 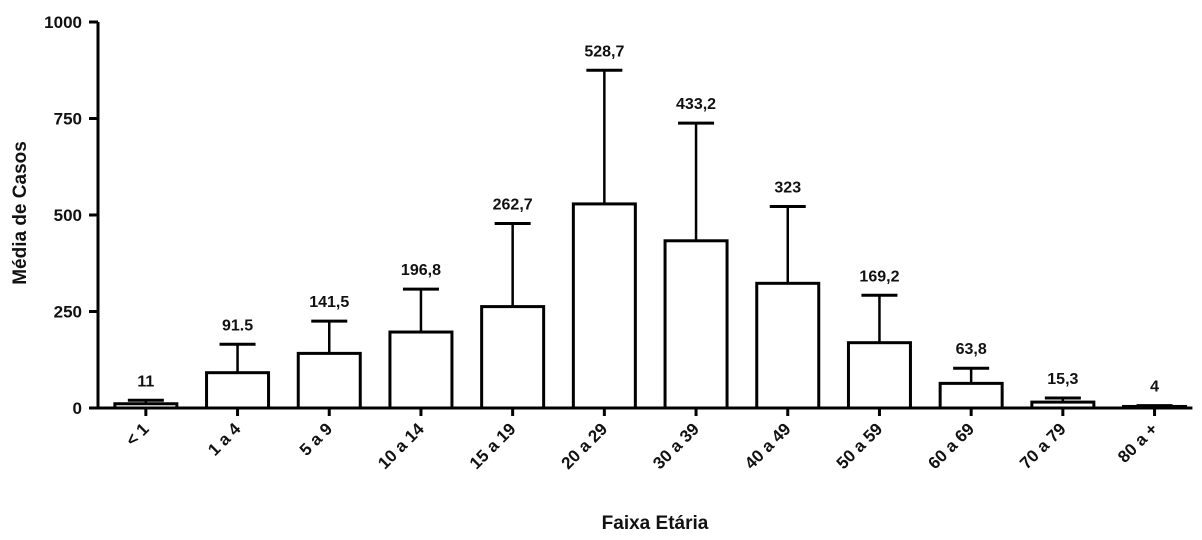 What do you see at coordinates (696, 104) in the screenshot?
I see `data-label: 433,2` at bounding box center [696, 104].